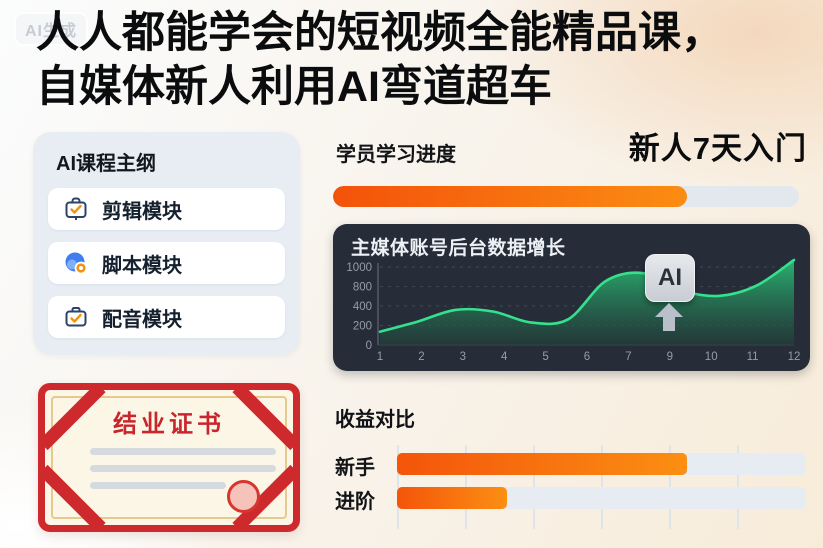 The image size is (823, 548). Describe the element at coordinates (369, 346) in the screenshot. I see `svg-text: 0` at that location.